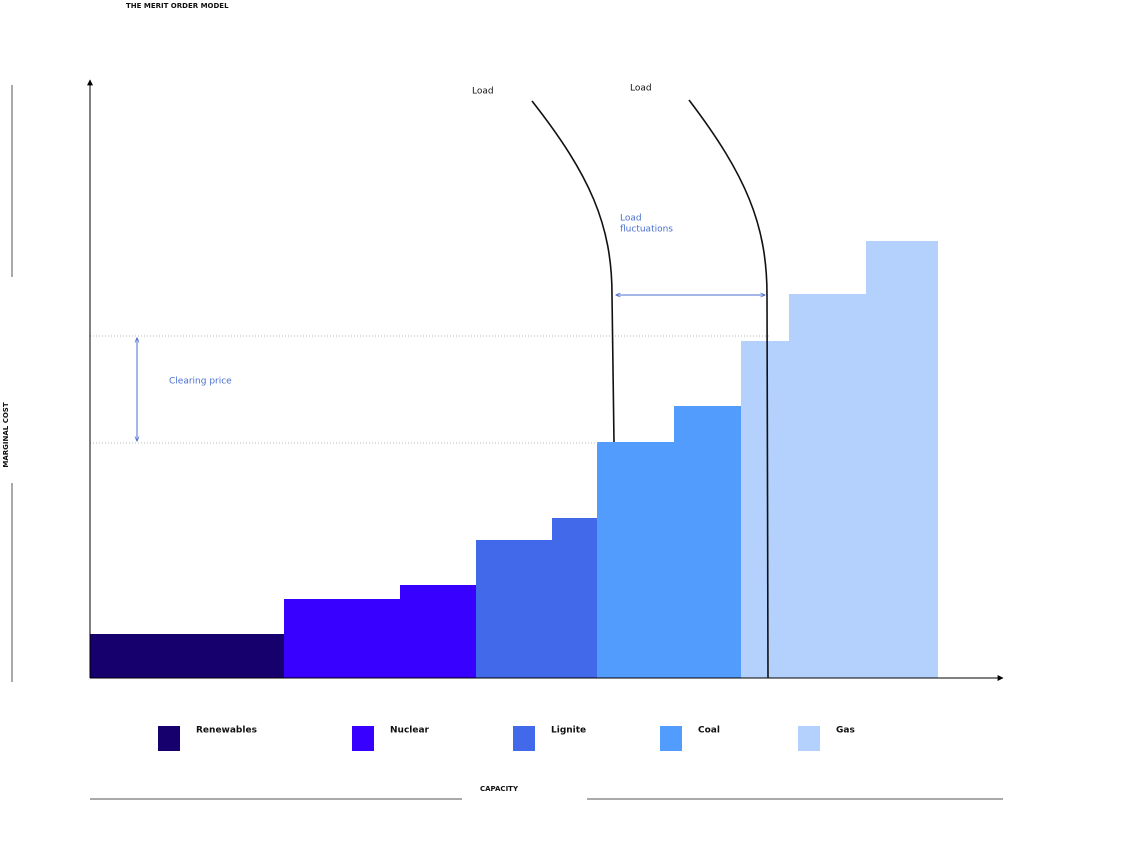  I want to click on legend-label: Nuclear, so click(410, 731).